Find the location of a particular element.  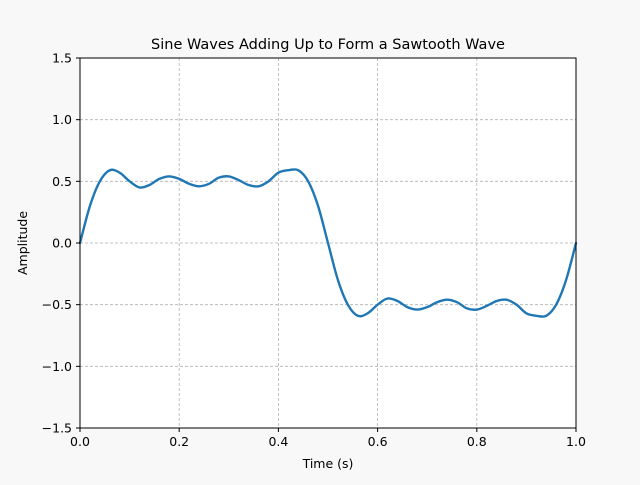

x-tick-label: 1.0 is located at coordinates (576, 441).